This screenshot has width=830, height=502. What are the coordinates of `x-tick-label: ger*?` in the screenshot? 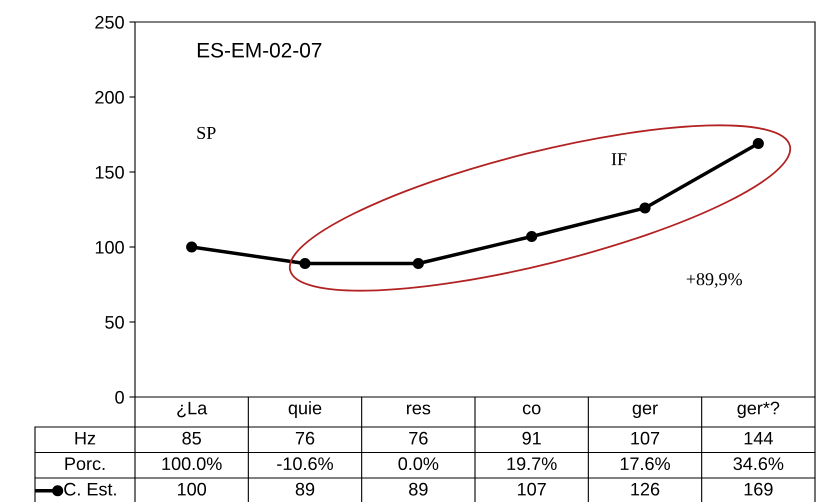 It's located at (759, 410).